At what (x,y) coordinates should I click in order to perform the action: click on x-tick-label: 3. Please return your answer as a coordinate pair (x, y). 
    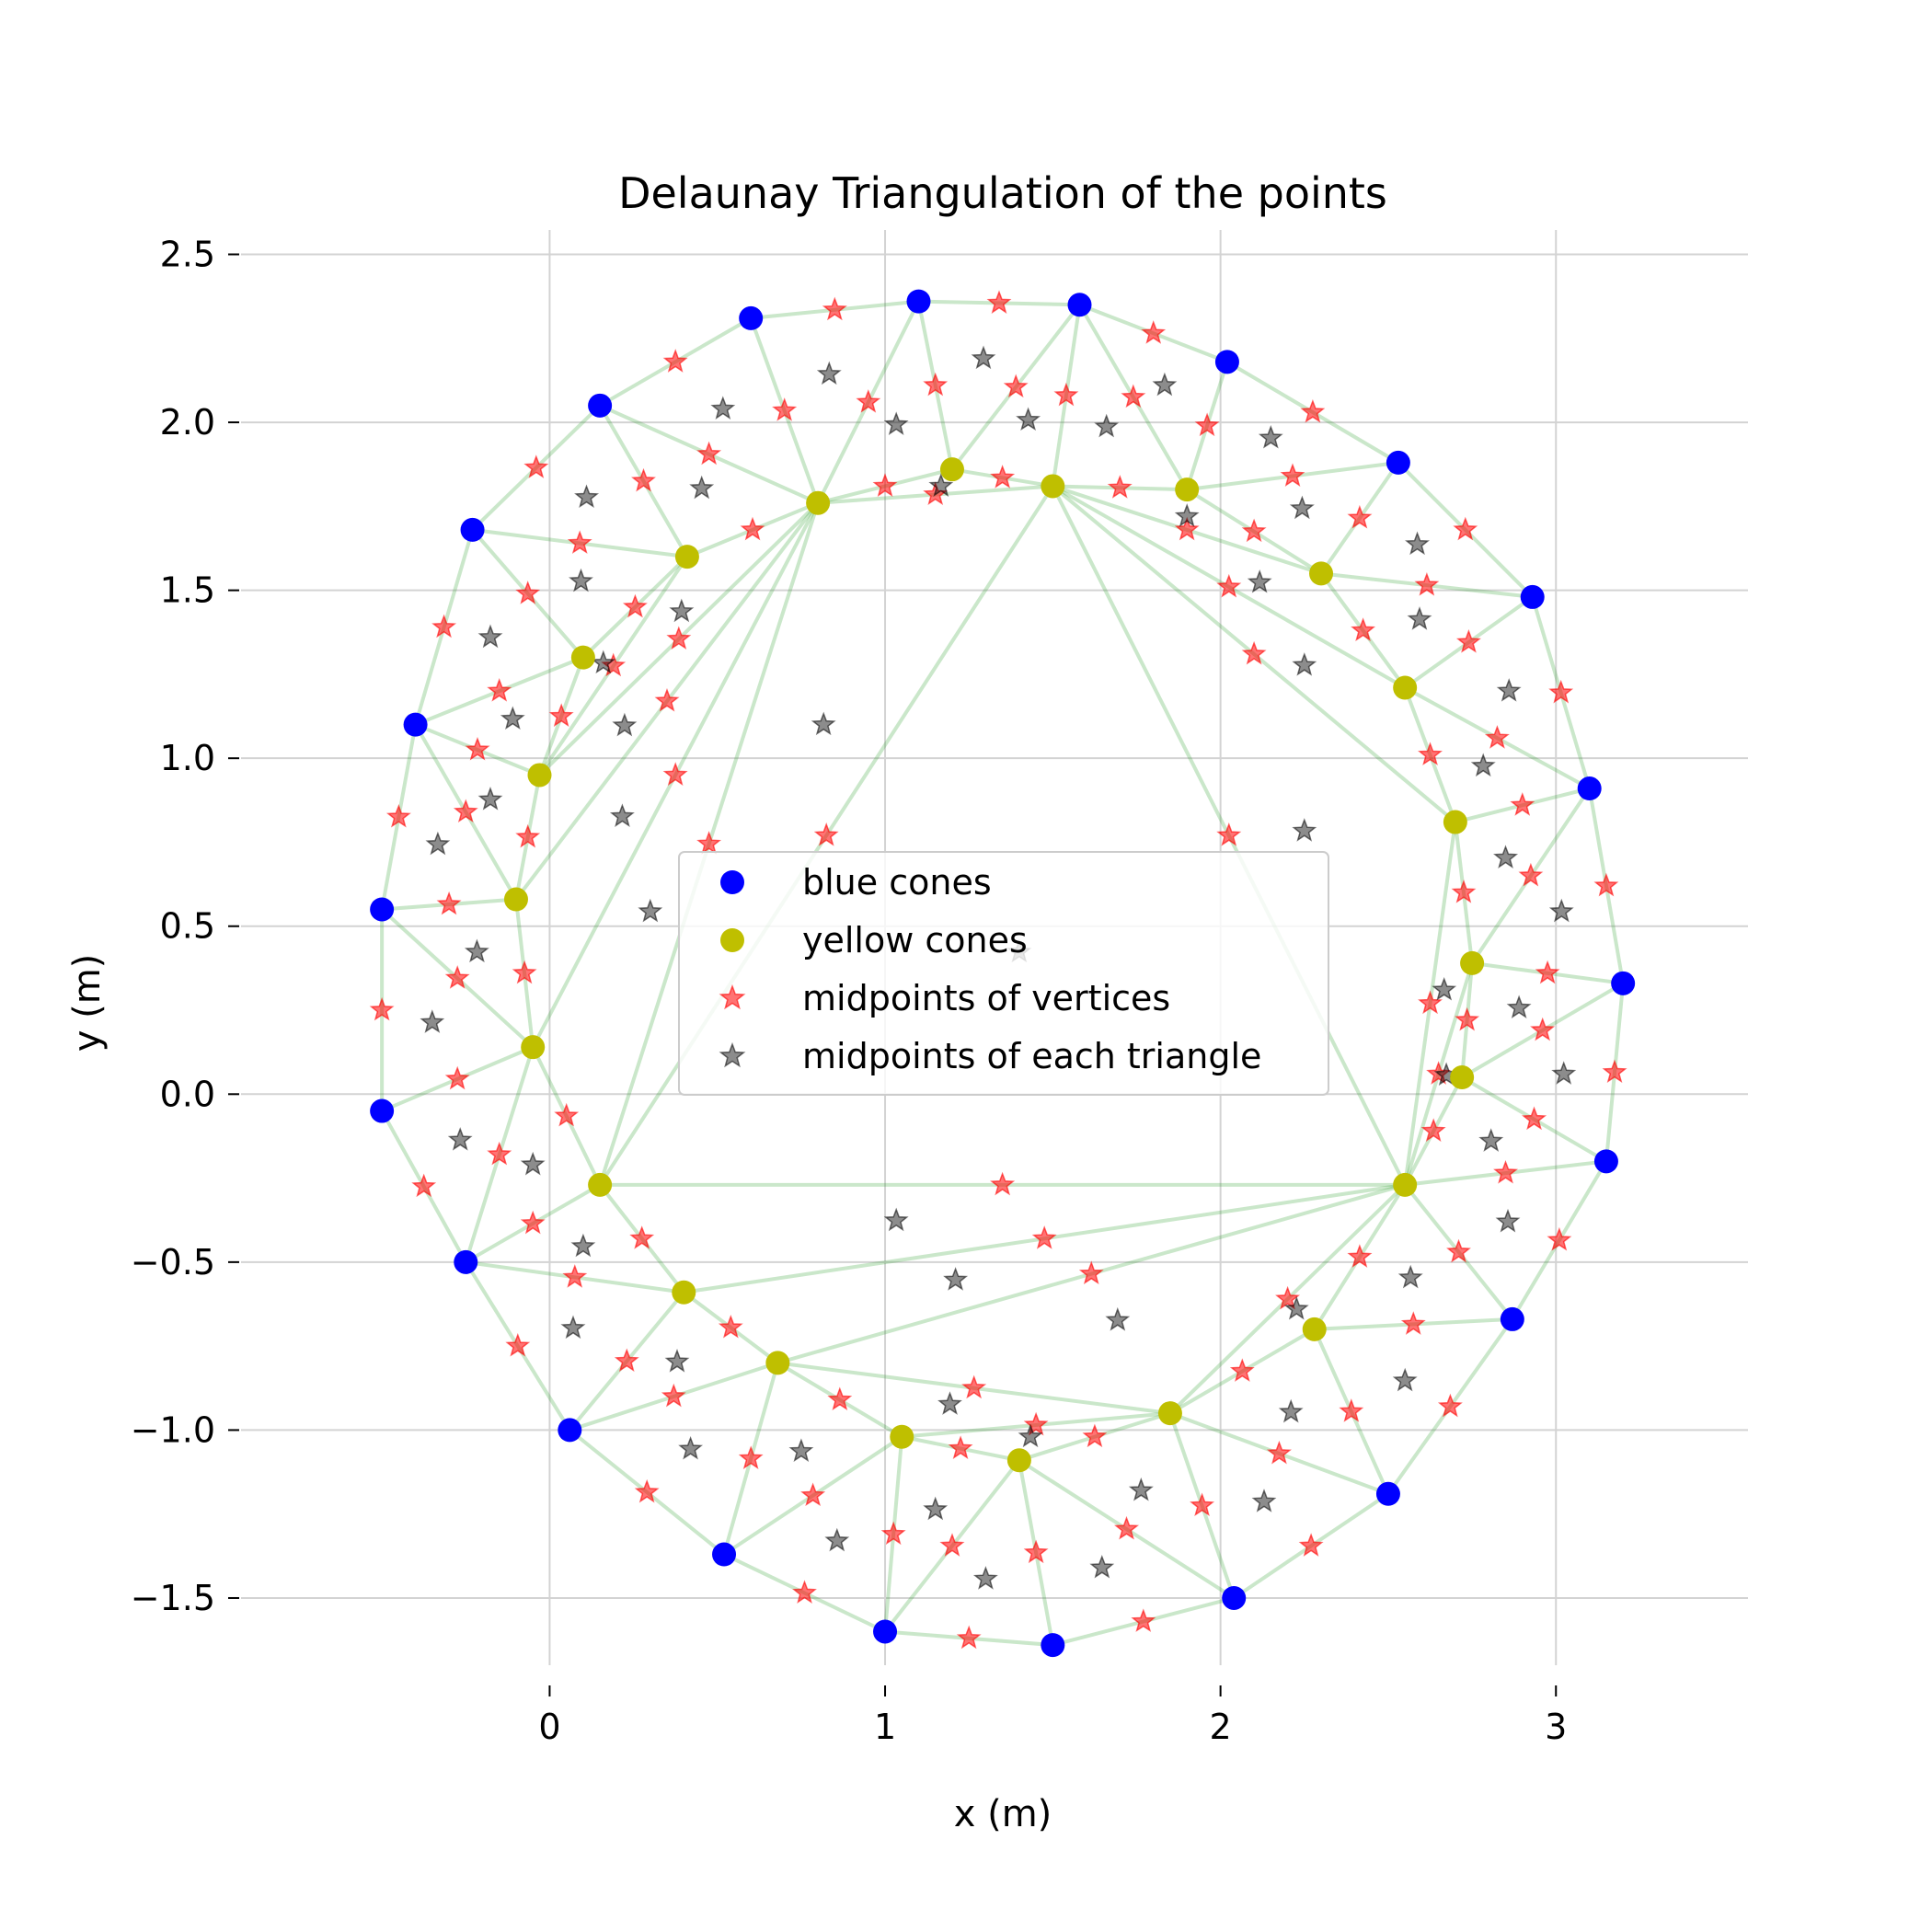
    Looking at the image, I should click on (1556, 1727).